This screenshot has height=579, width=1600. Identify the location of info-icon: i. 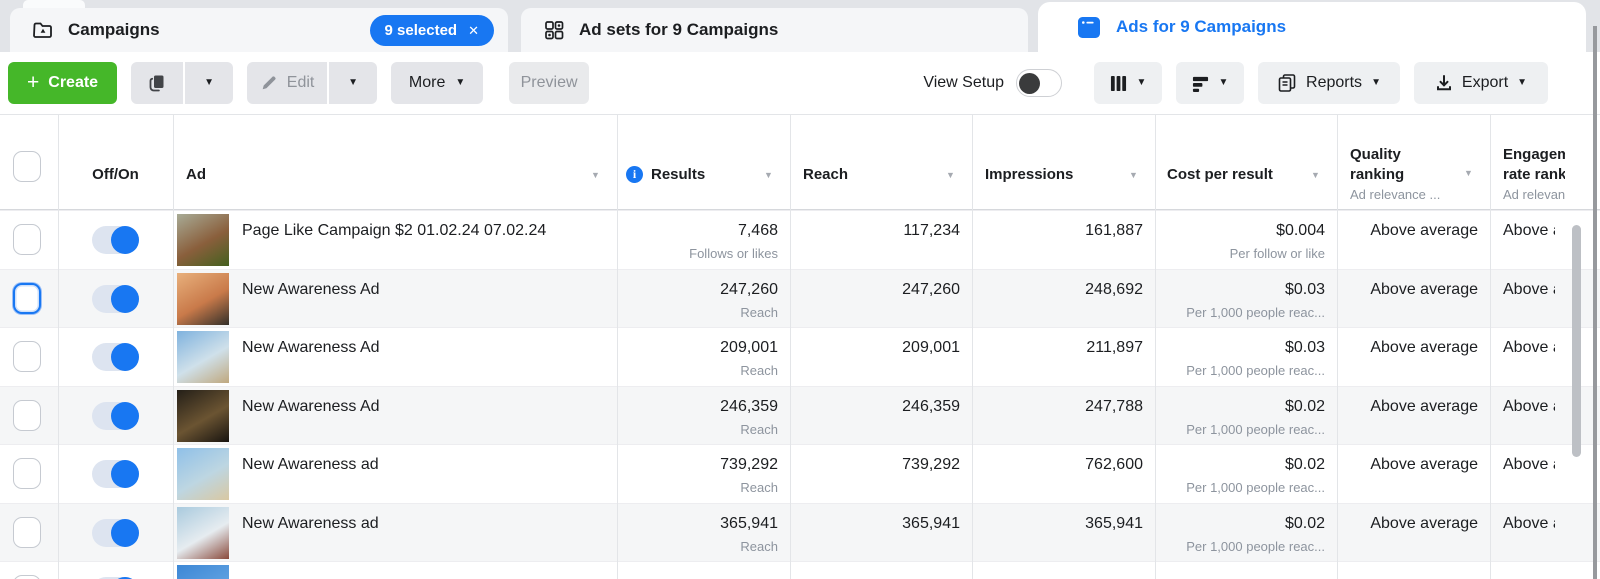
(634, 174).